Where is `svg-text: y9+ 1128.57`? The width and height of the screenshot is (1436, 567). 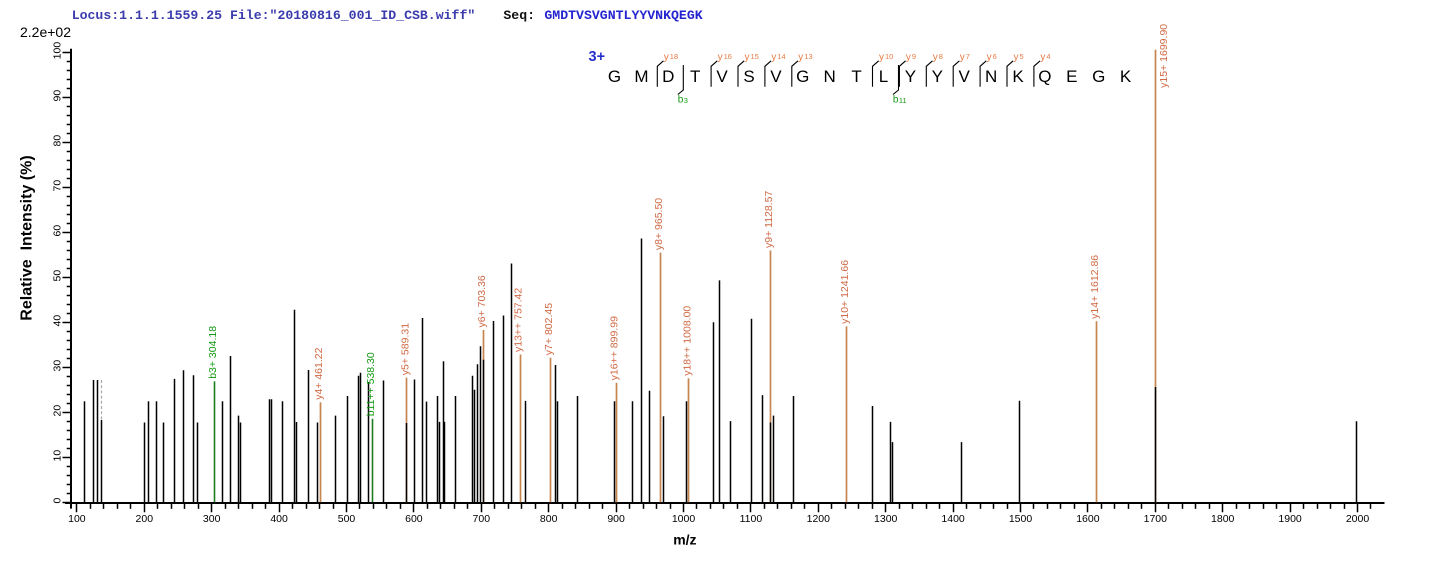
svg-text: y9+ 1128.57 is located at coordinates (769, 219).